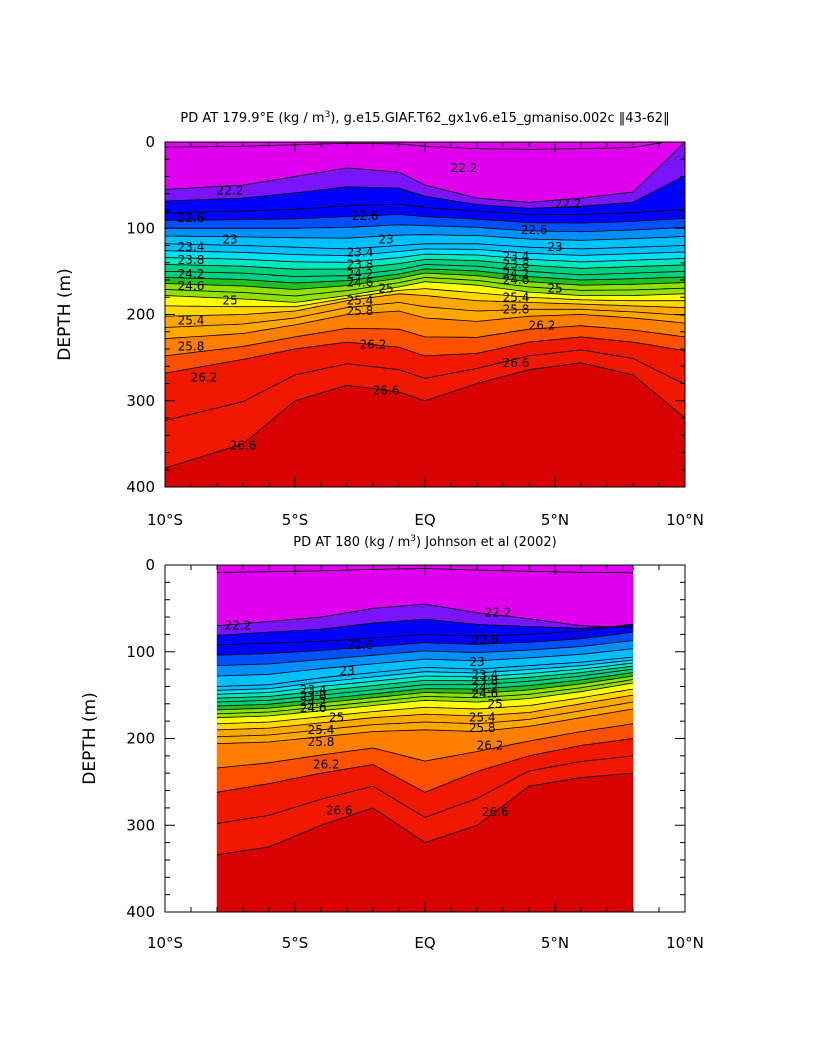  What do you see at coordinates (90, 738) in the screenshot?
I see `y-axis-label: DEPTH (m)` at bounding box center [90, 738].